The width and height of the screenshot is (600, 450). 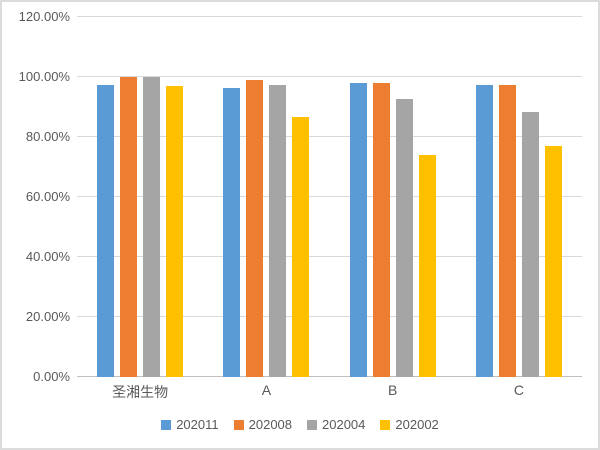 I want to click on legend-label: 202011, so click(x=197, y=424).